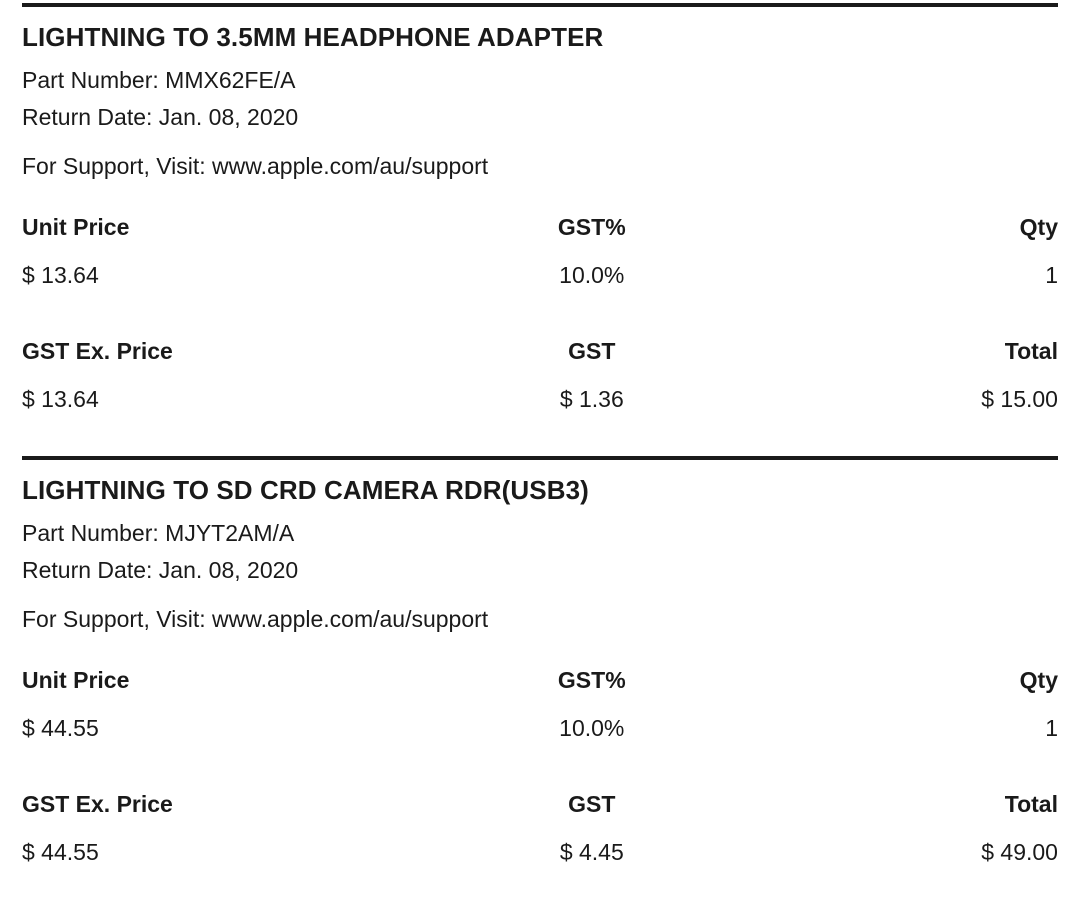 The height and width of the screenshot is (900, 1080). Describe the element at coordinates (1019, 852) in the screenshot. I see `total-value: $ 49.00` at that location.